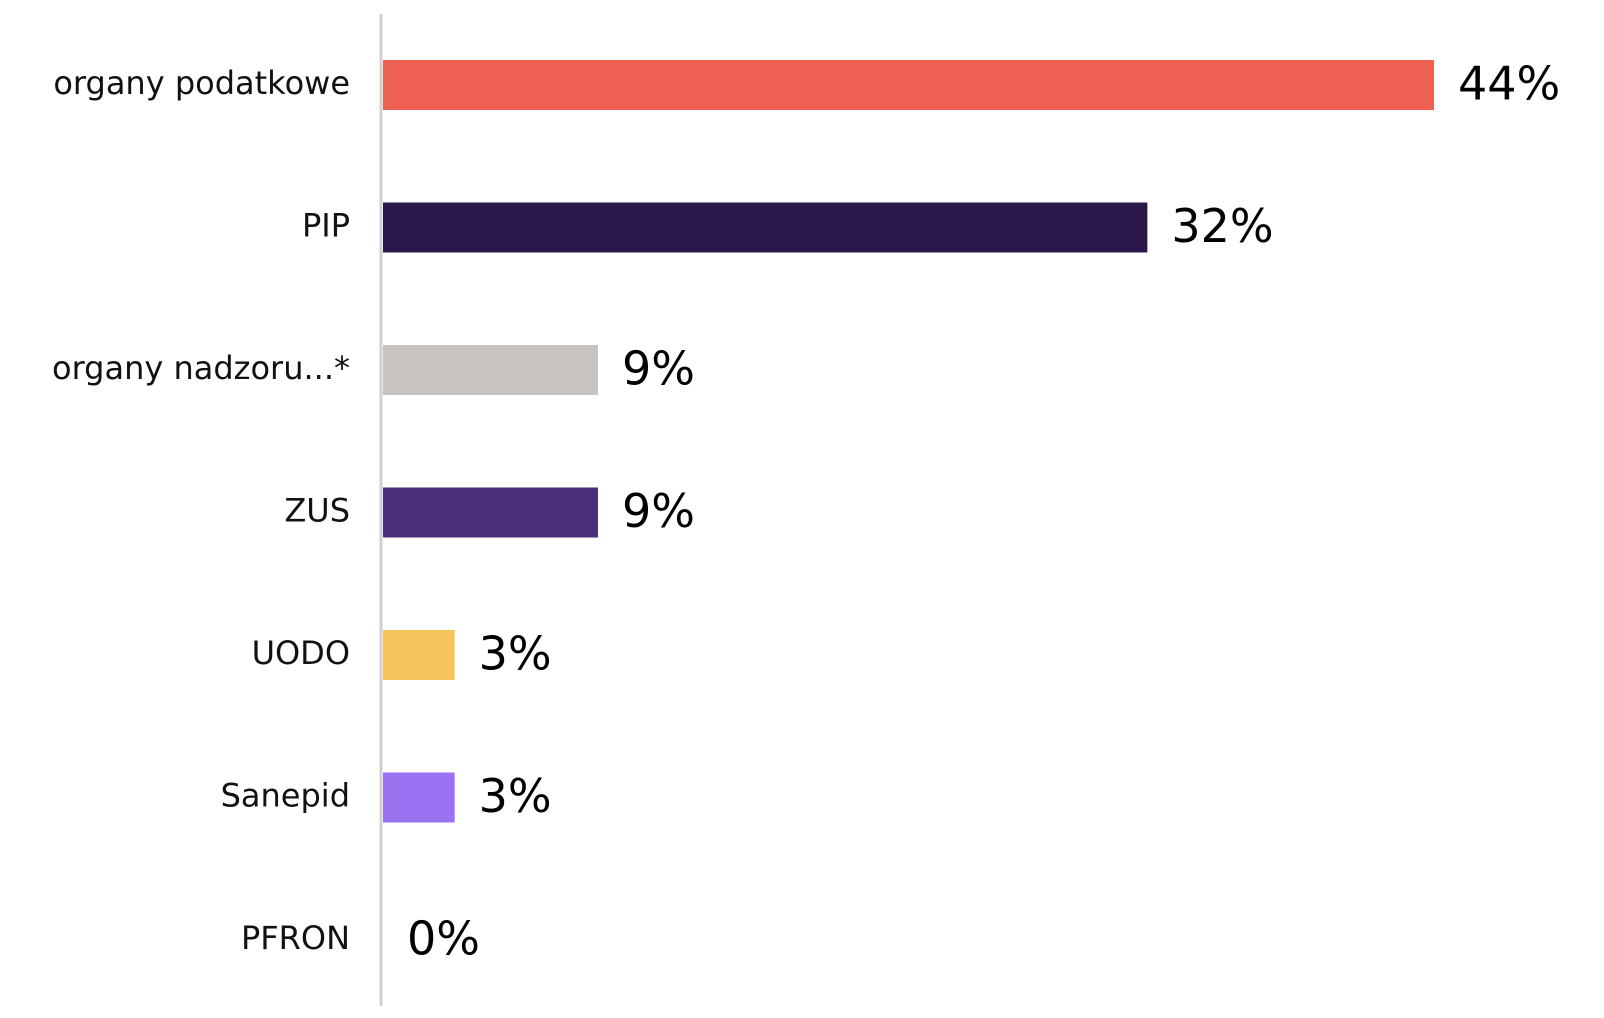 The width and height of the screenshot is (1604, 1018). What do you see at coordinates (317, 511) in the screenshot?
I see `category-label: ZUS` at bounding box center [317, 511].